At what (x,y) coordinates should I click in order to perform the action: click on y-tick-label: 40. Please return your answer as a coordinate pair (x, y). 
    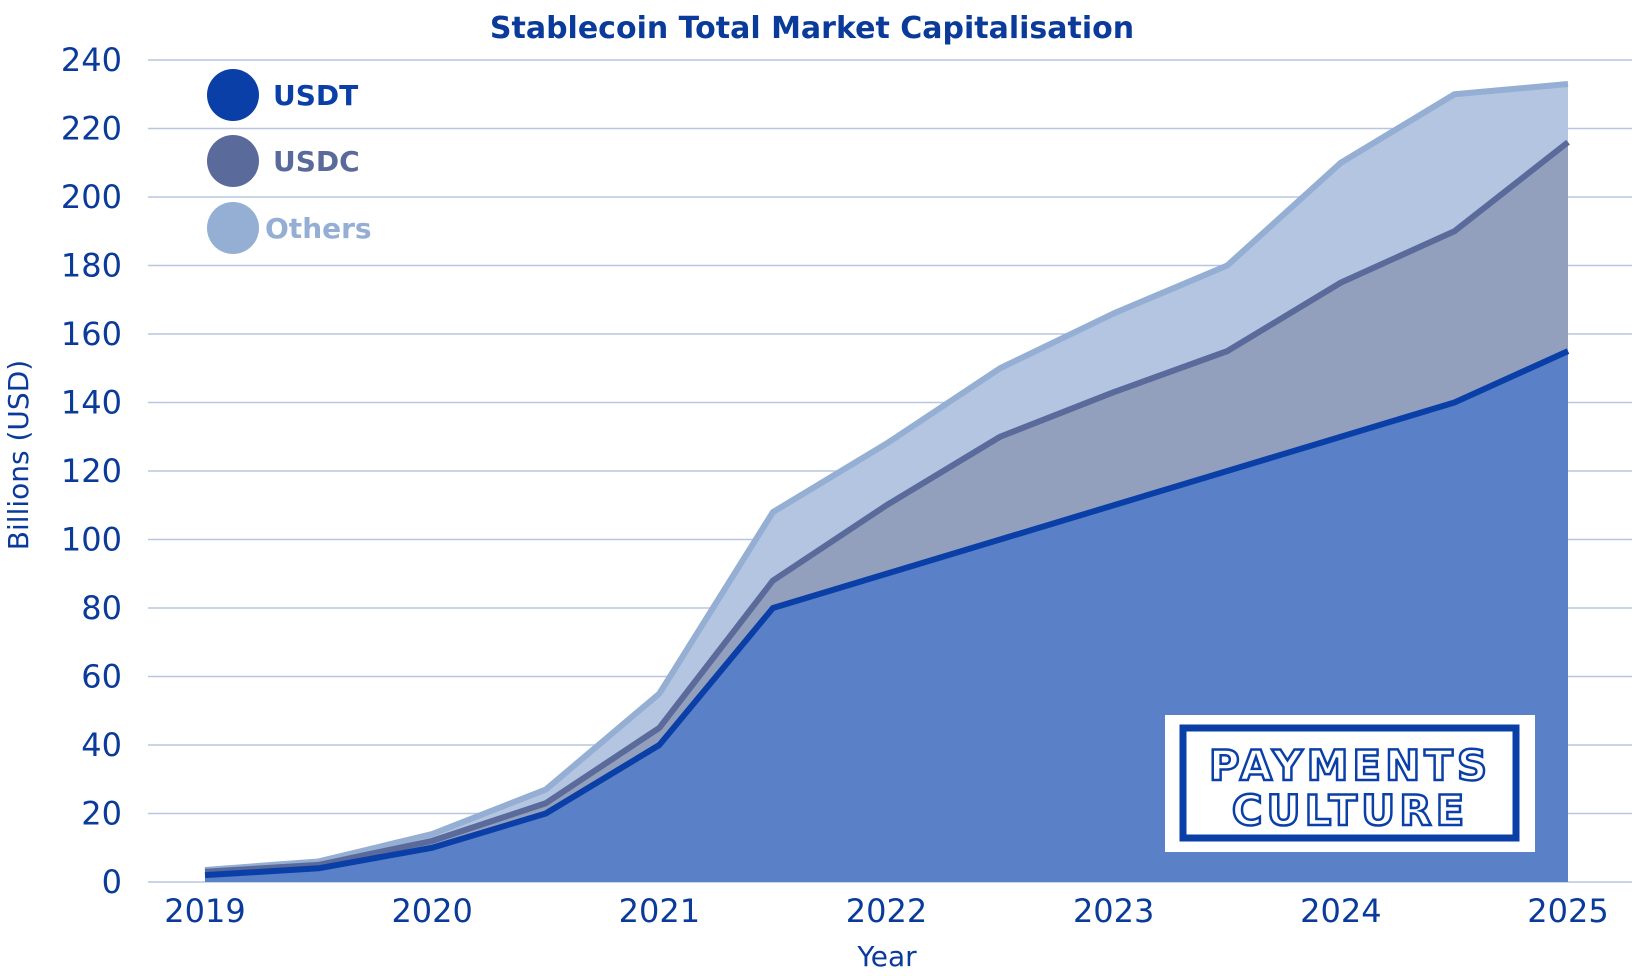
    Looking at the image, I should click on (101, 745).